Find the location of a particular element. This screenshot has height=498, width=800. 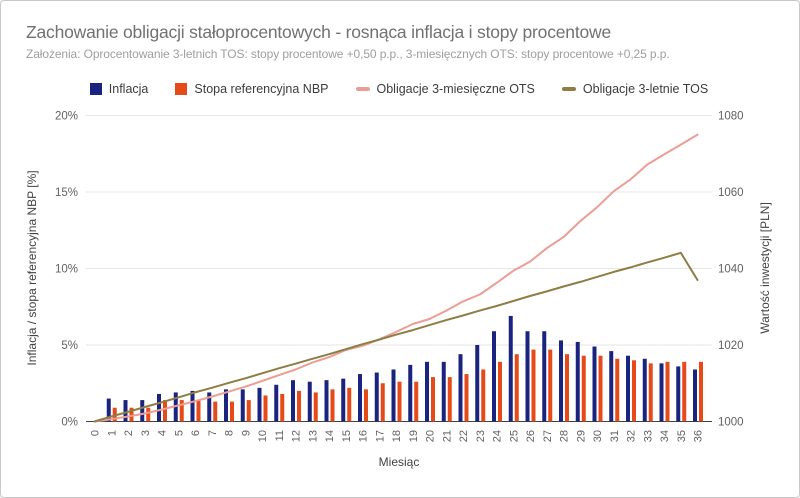

legend-label: Inflacja is located at coordinates (128, 89).